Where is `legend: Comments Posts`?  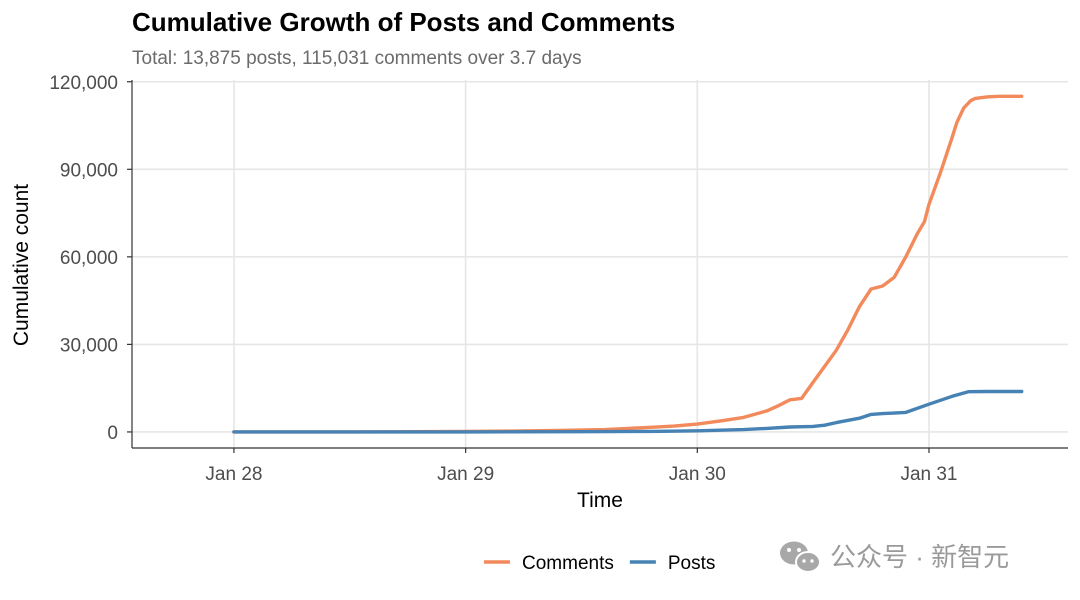
legend: Comments Posts is located at coordinates (599, 563).